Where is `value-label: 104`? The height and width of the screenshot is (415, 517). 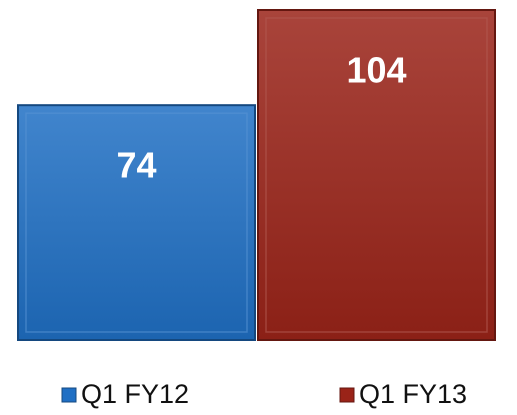
value-label: 104 is located at coordinates (376, 70).